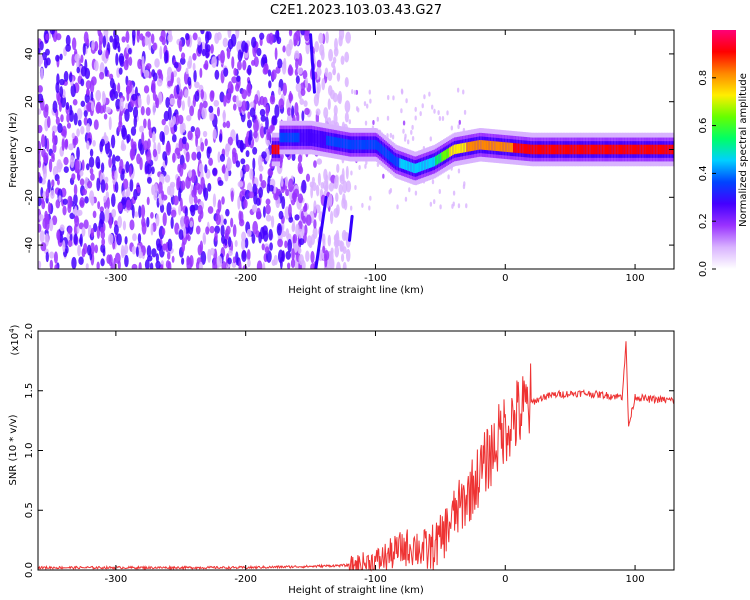  Describe the element at coordinates (356, 10) in the screenshot. I see `figure-title: C2E1.2023.103.03.43.G27` at that location.